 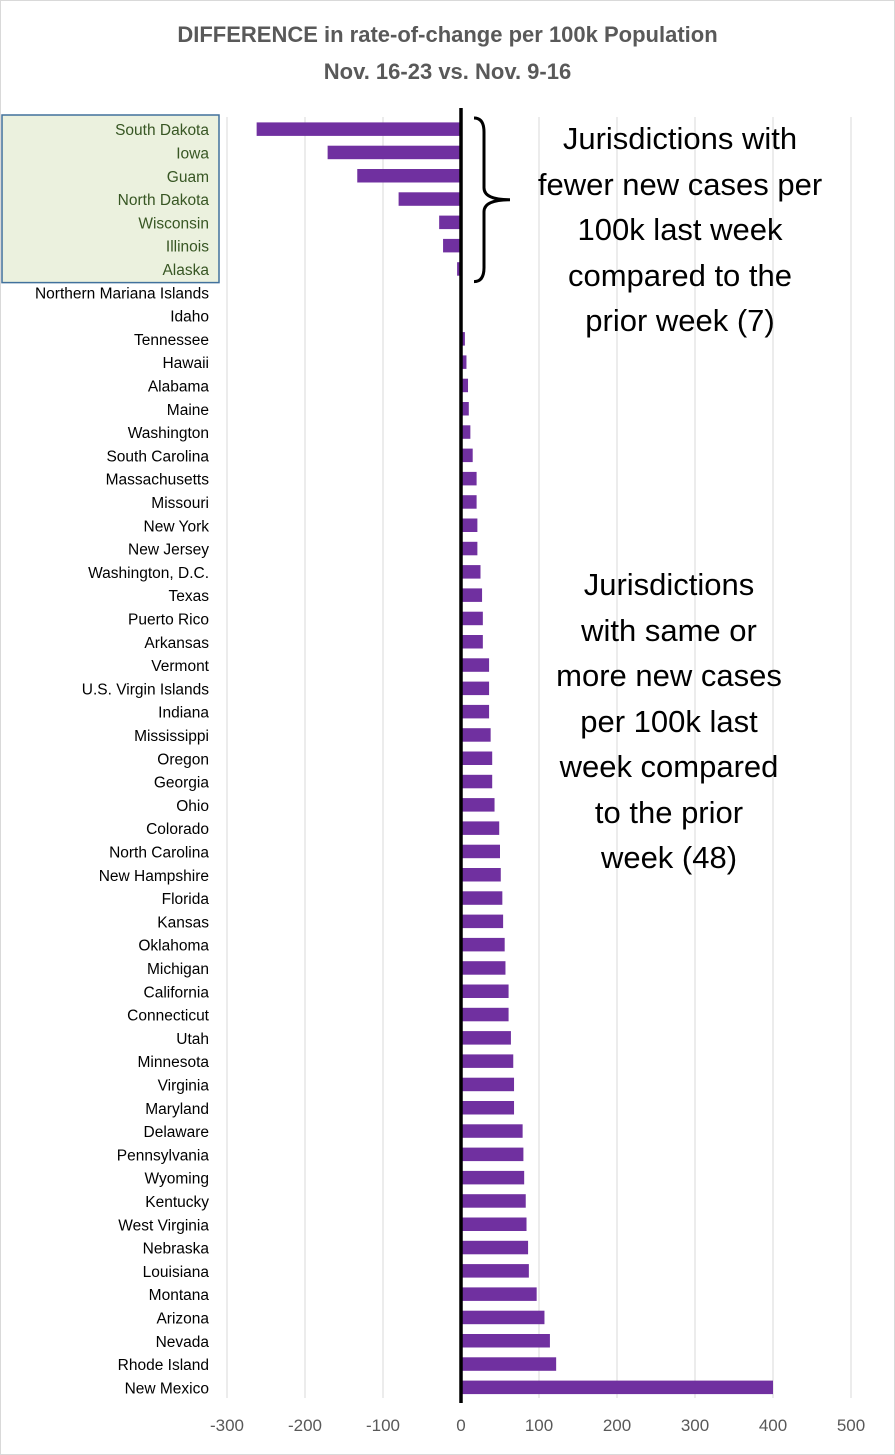 What do you see at coordinates (471, 572) in the screenshot?
I see `bar-washington-d-c` at bounding box center [471, 572].